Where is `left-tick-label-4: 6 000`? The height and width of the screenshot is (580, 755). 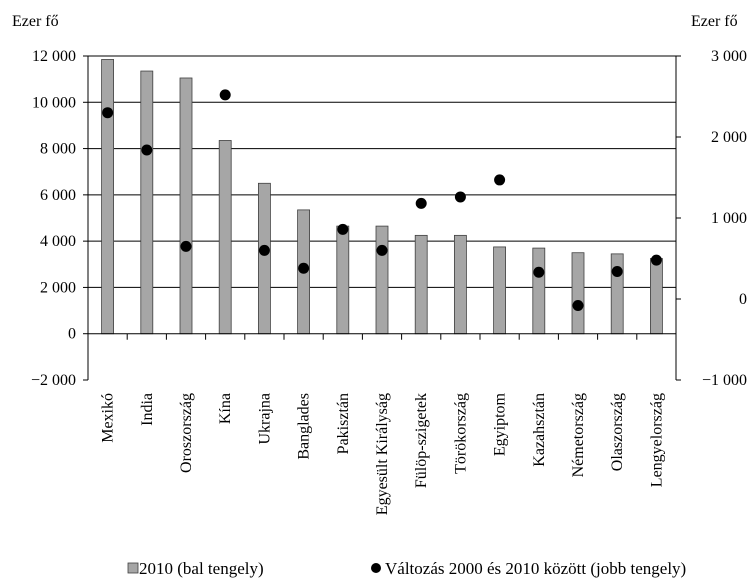
left-tick-label-4: 6 000 is located at coordinates (58, 195).